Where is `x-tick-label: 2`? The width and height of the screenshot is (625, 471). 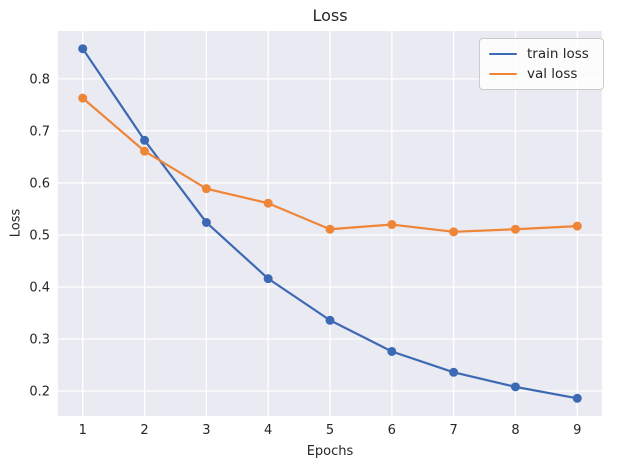 x-tick-label: 2 is located at coordinates (144, 430).